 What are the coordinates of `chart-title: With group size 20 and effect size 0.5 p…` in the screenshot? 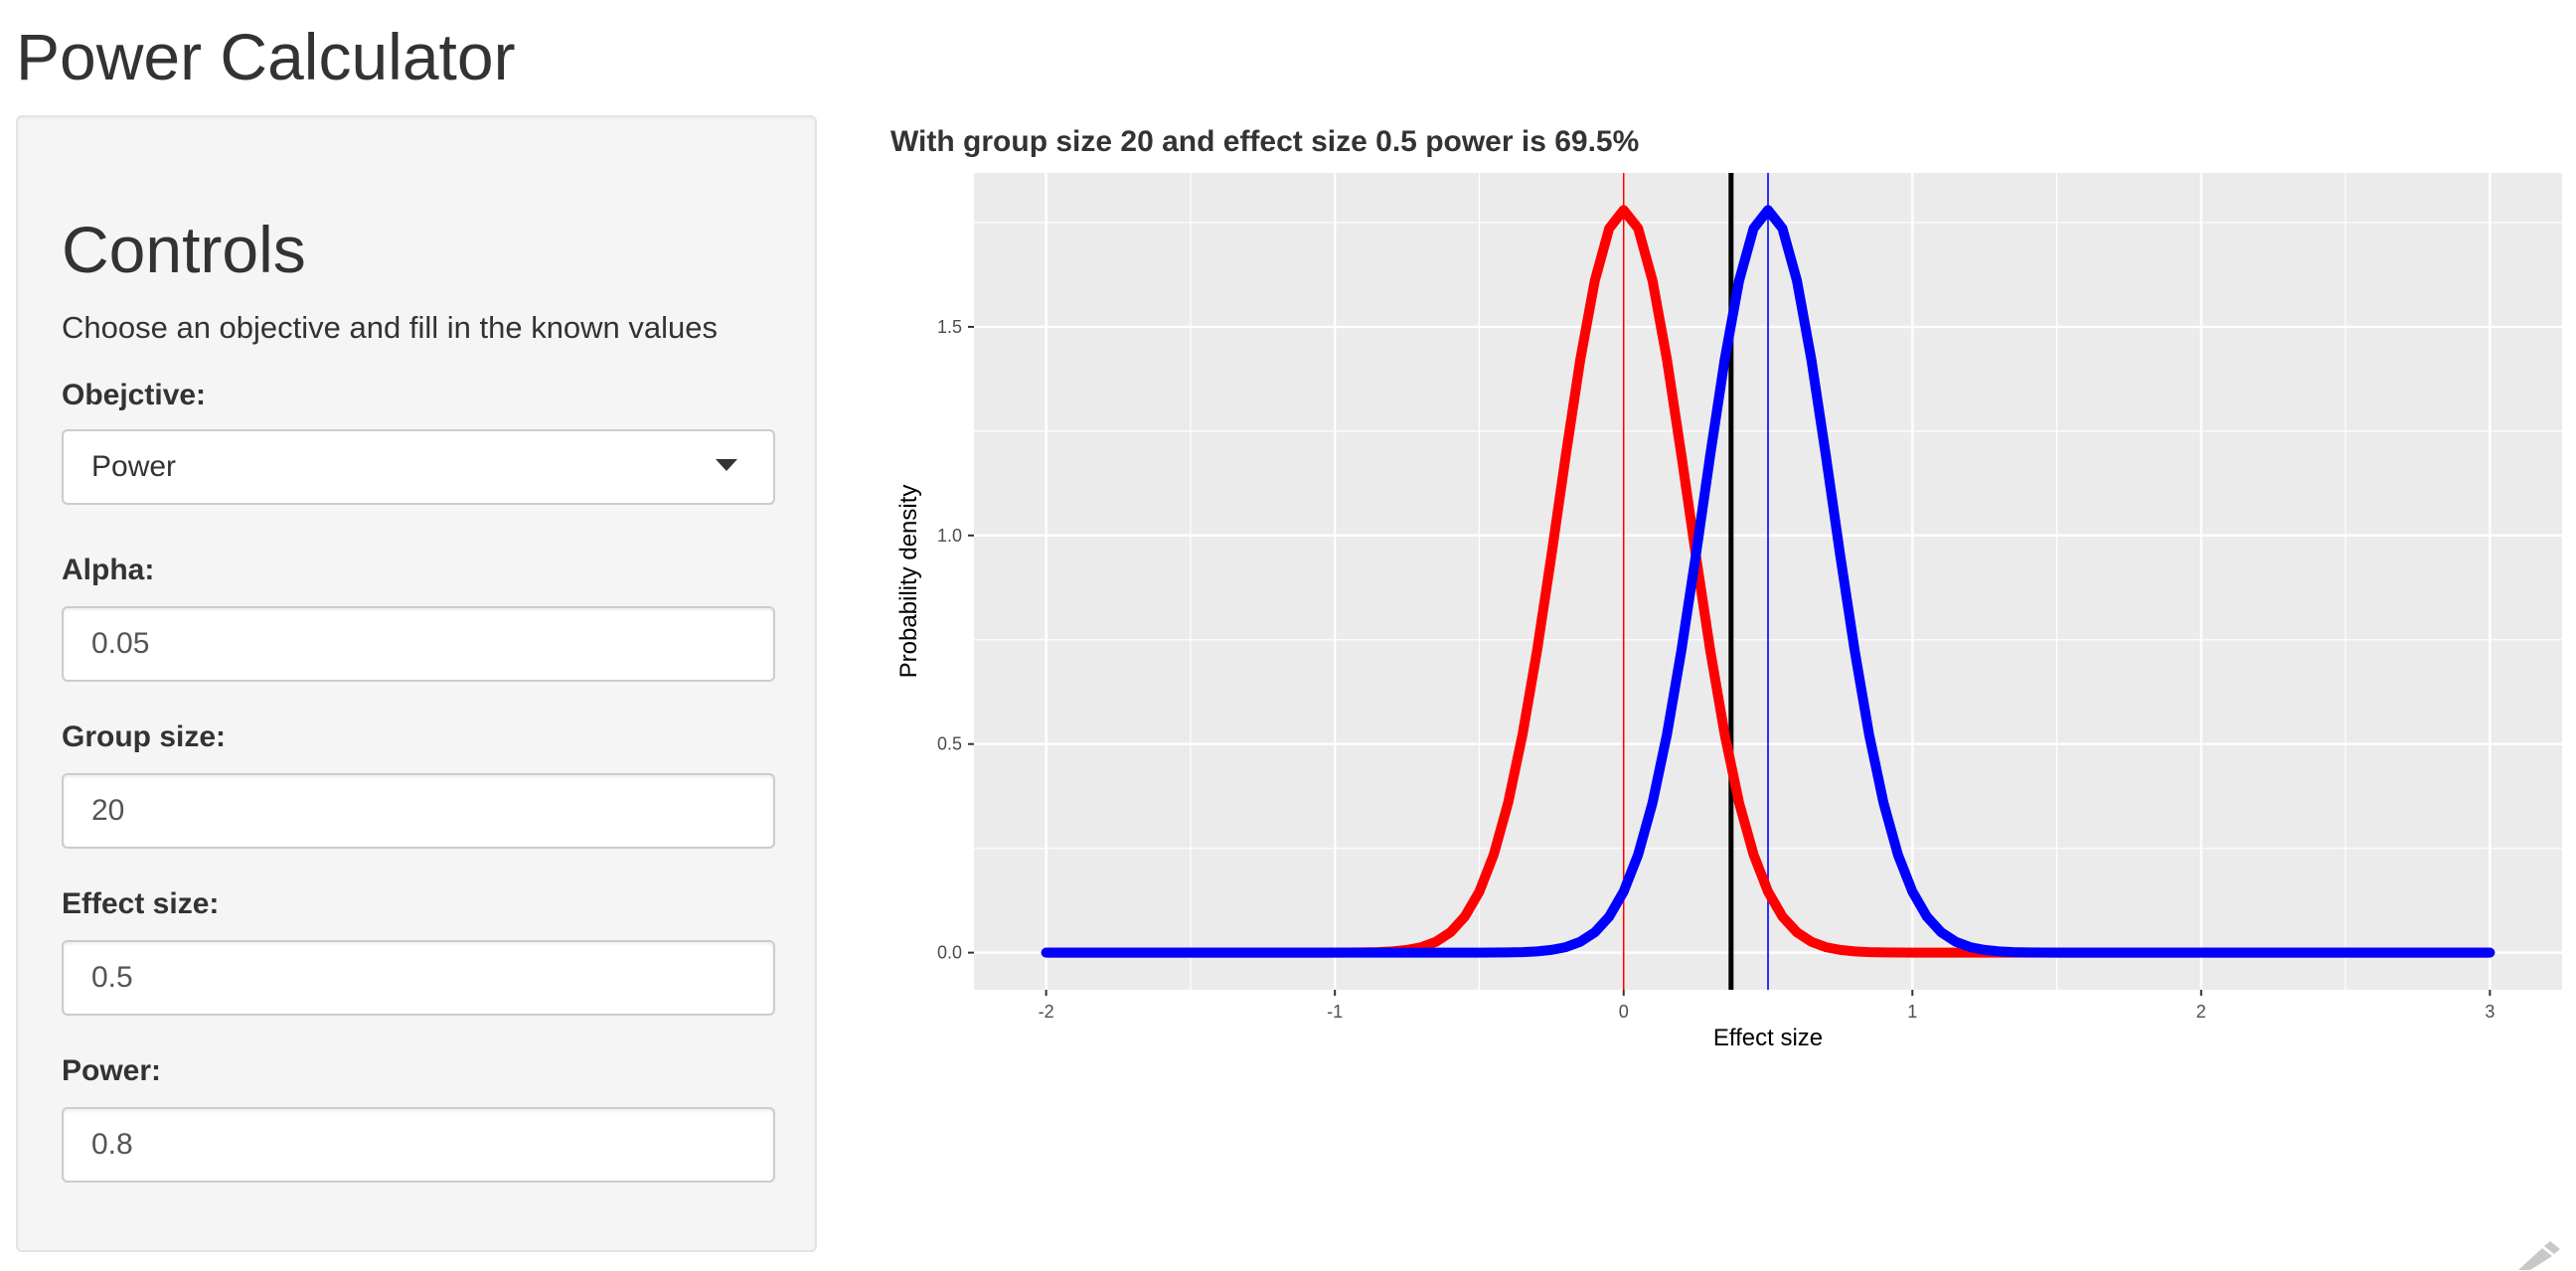 It's located at (1264, 142).